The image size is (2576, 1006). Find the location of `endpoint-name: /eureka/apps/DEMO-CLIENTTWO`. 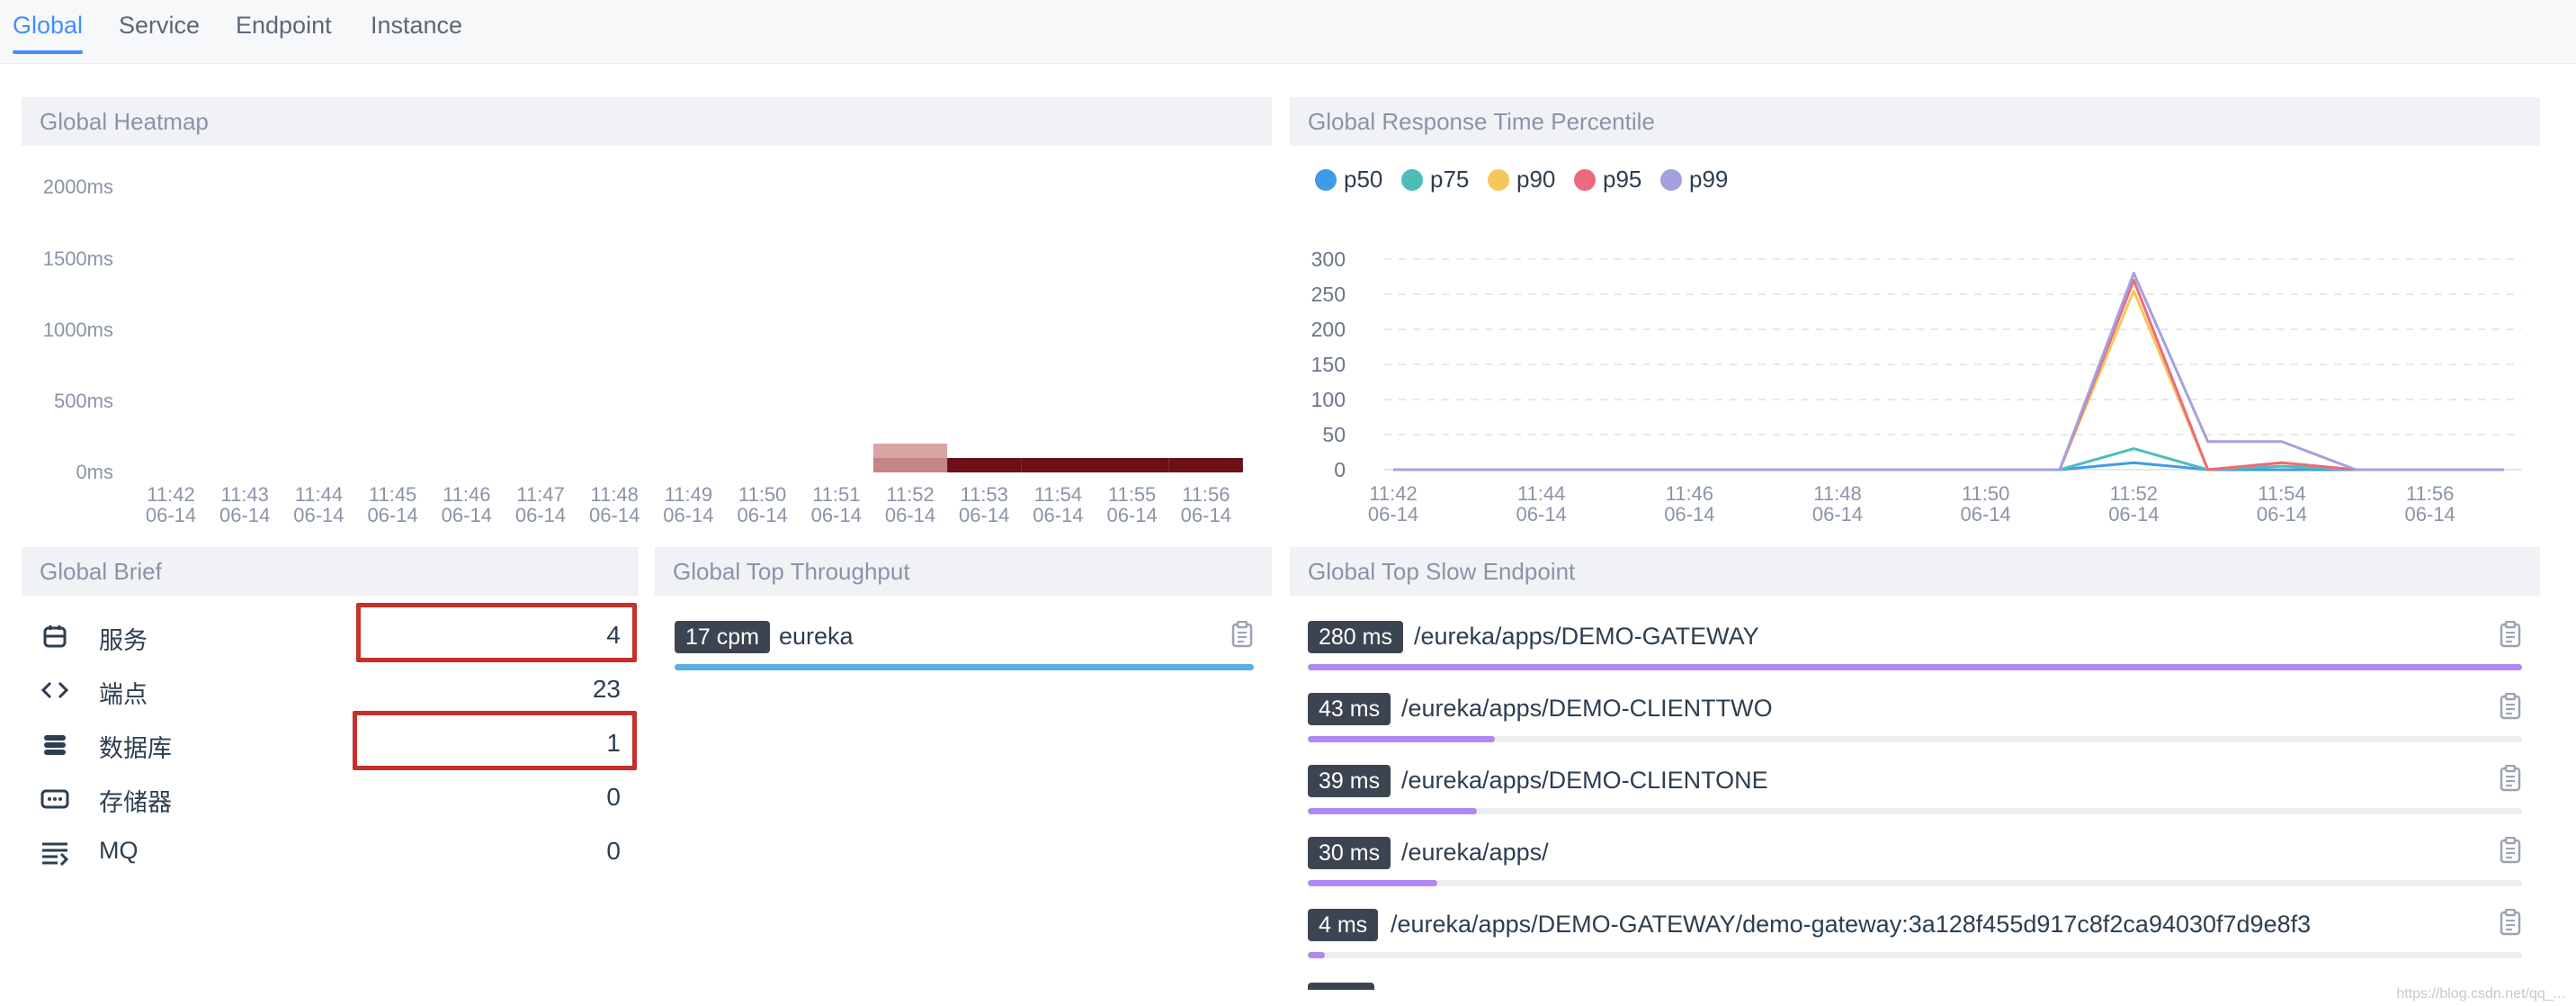

endpoint-name: /eureka/apps/DEMO-CLIENTTWO is located at coordinates (1587, 709).